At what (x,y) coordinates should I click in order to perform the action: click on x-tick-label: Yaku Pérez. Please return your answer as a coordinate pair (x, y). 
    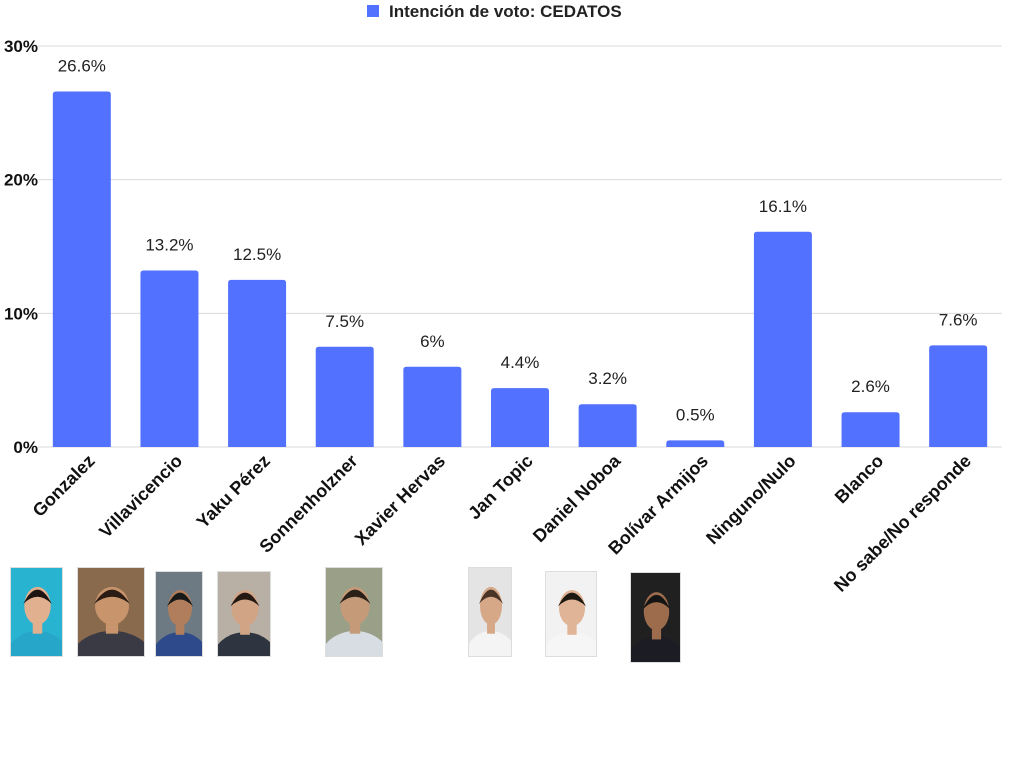
    Looking at the image, I should click on (233, 491).